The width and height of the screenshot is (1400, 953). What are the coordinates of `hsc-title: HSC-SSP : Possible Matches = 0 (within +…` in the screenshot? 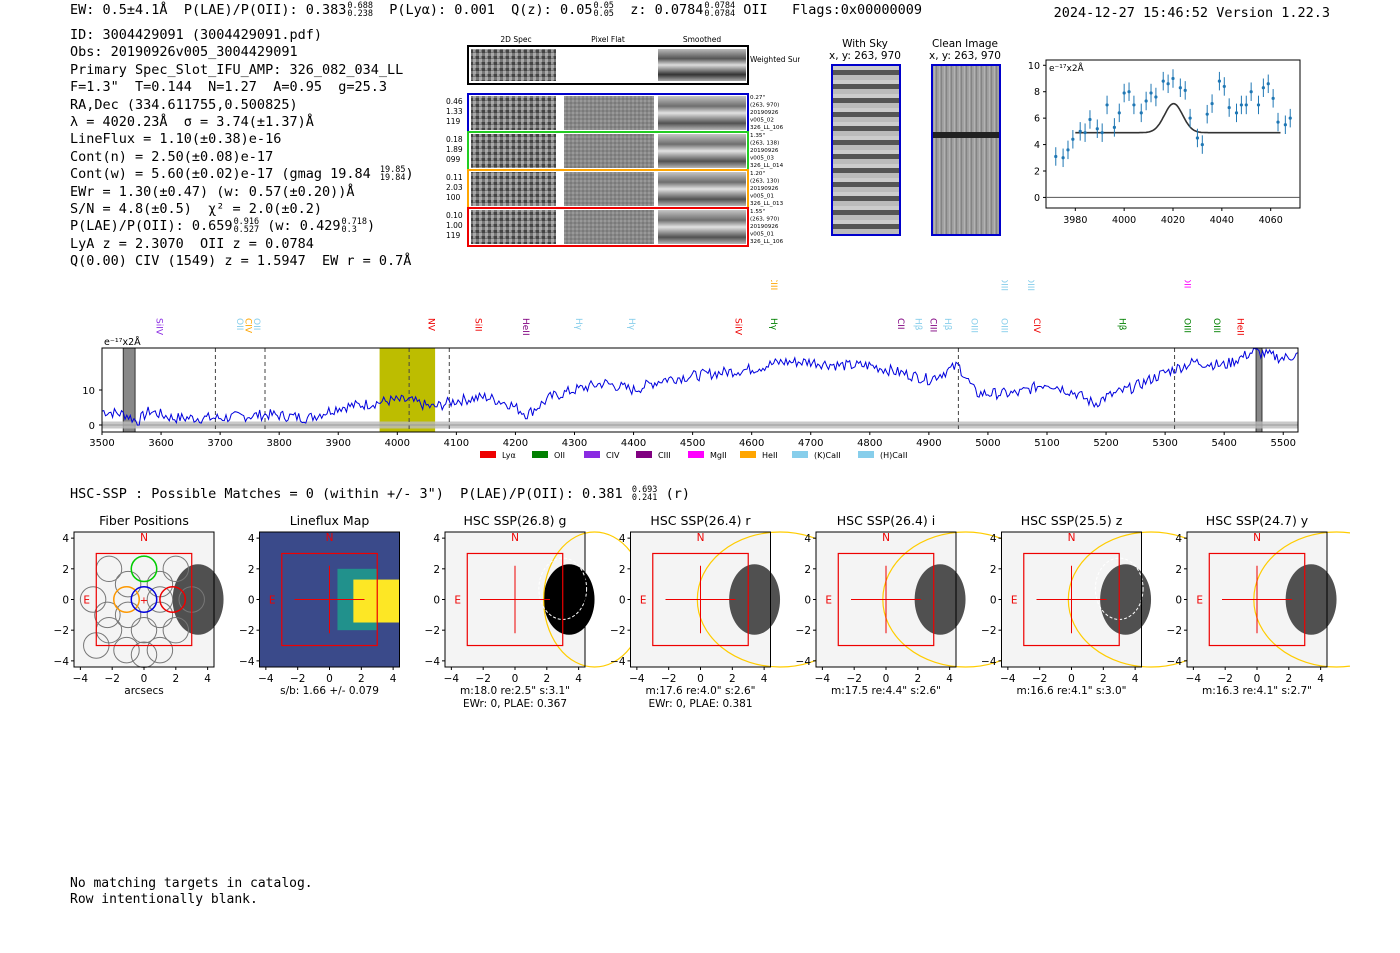 It's located at (380, 494).